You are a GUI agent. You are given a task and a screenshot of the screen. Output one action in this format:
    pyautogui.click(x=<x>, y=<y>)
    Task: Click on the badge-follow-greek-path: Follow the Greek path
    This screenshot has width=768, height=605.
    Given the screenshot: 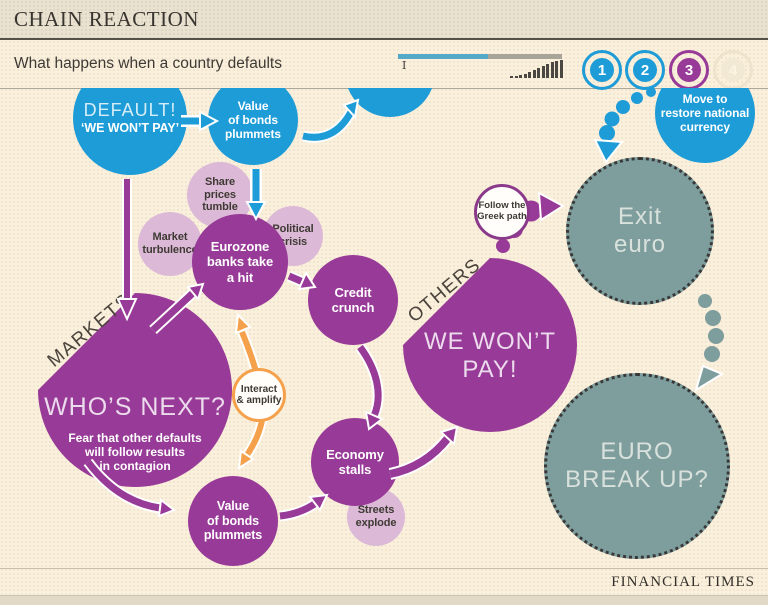 What is the action you would take?
    pyautogui.click(x=502, y=212)
    